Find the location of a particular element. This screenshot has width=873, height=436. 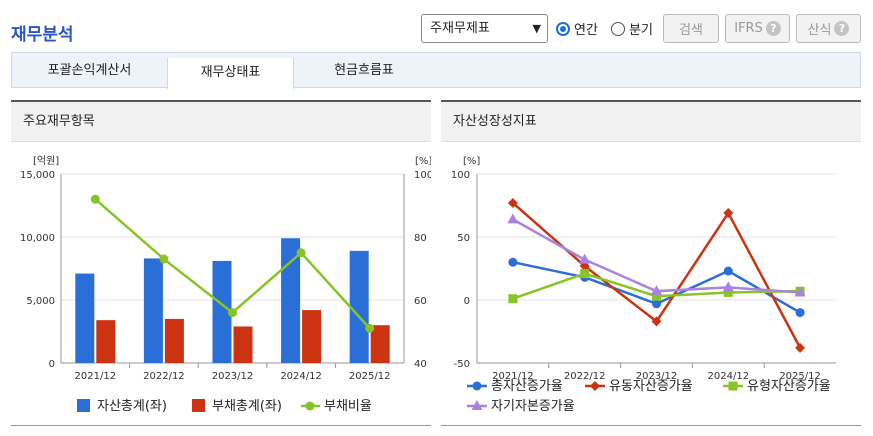

right-tick-label: 60 is located at coordinates (420, 301).